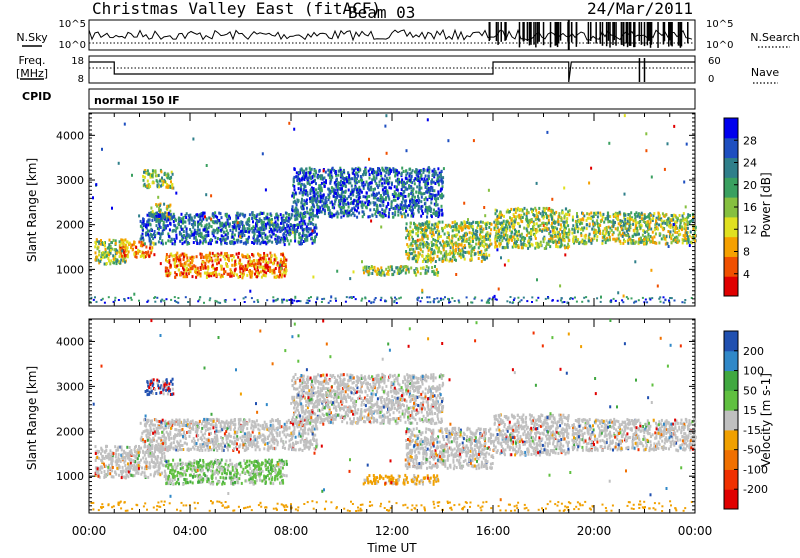 The height and width of the screenshot is (558, 800). I want to click on freq-tick-low: 8, so click(81, 79).